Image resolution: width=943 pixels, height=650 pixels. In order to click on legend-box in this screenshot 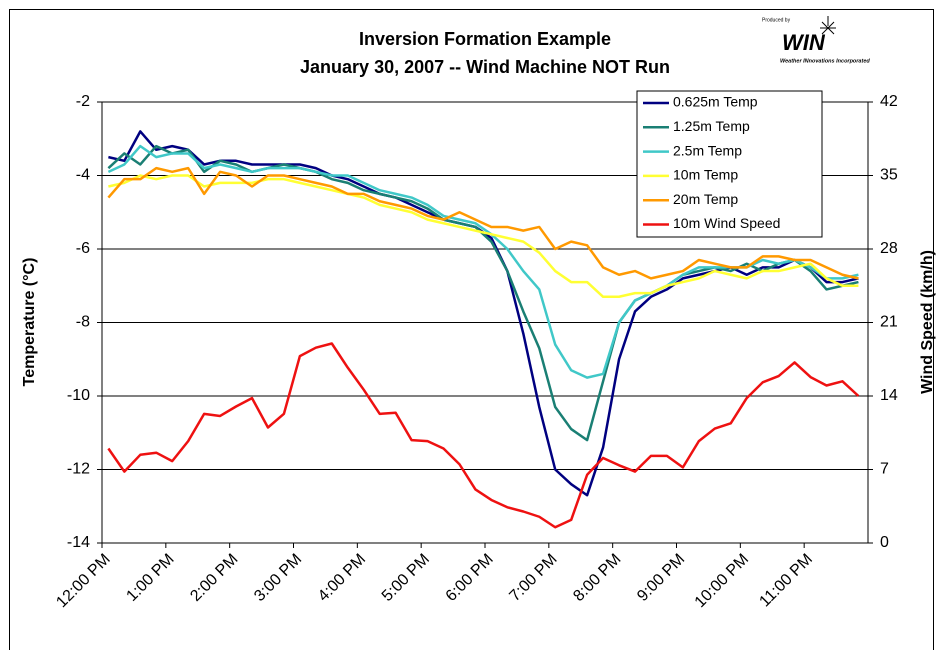, I will do `click(729, 164)`.